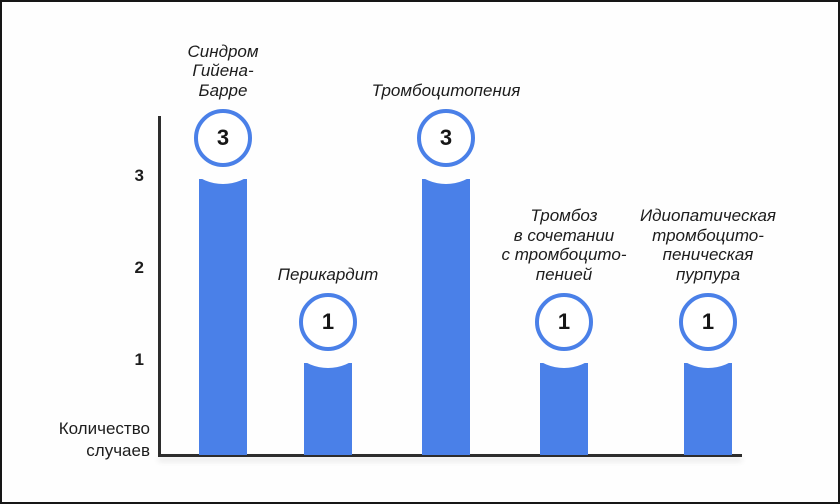 The image size is (840, 504). I want to click on category-label-line: пеническая, so click(708, 254).